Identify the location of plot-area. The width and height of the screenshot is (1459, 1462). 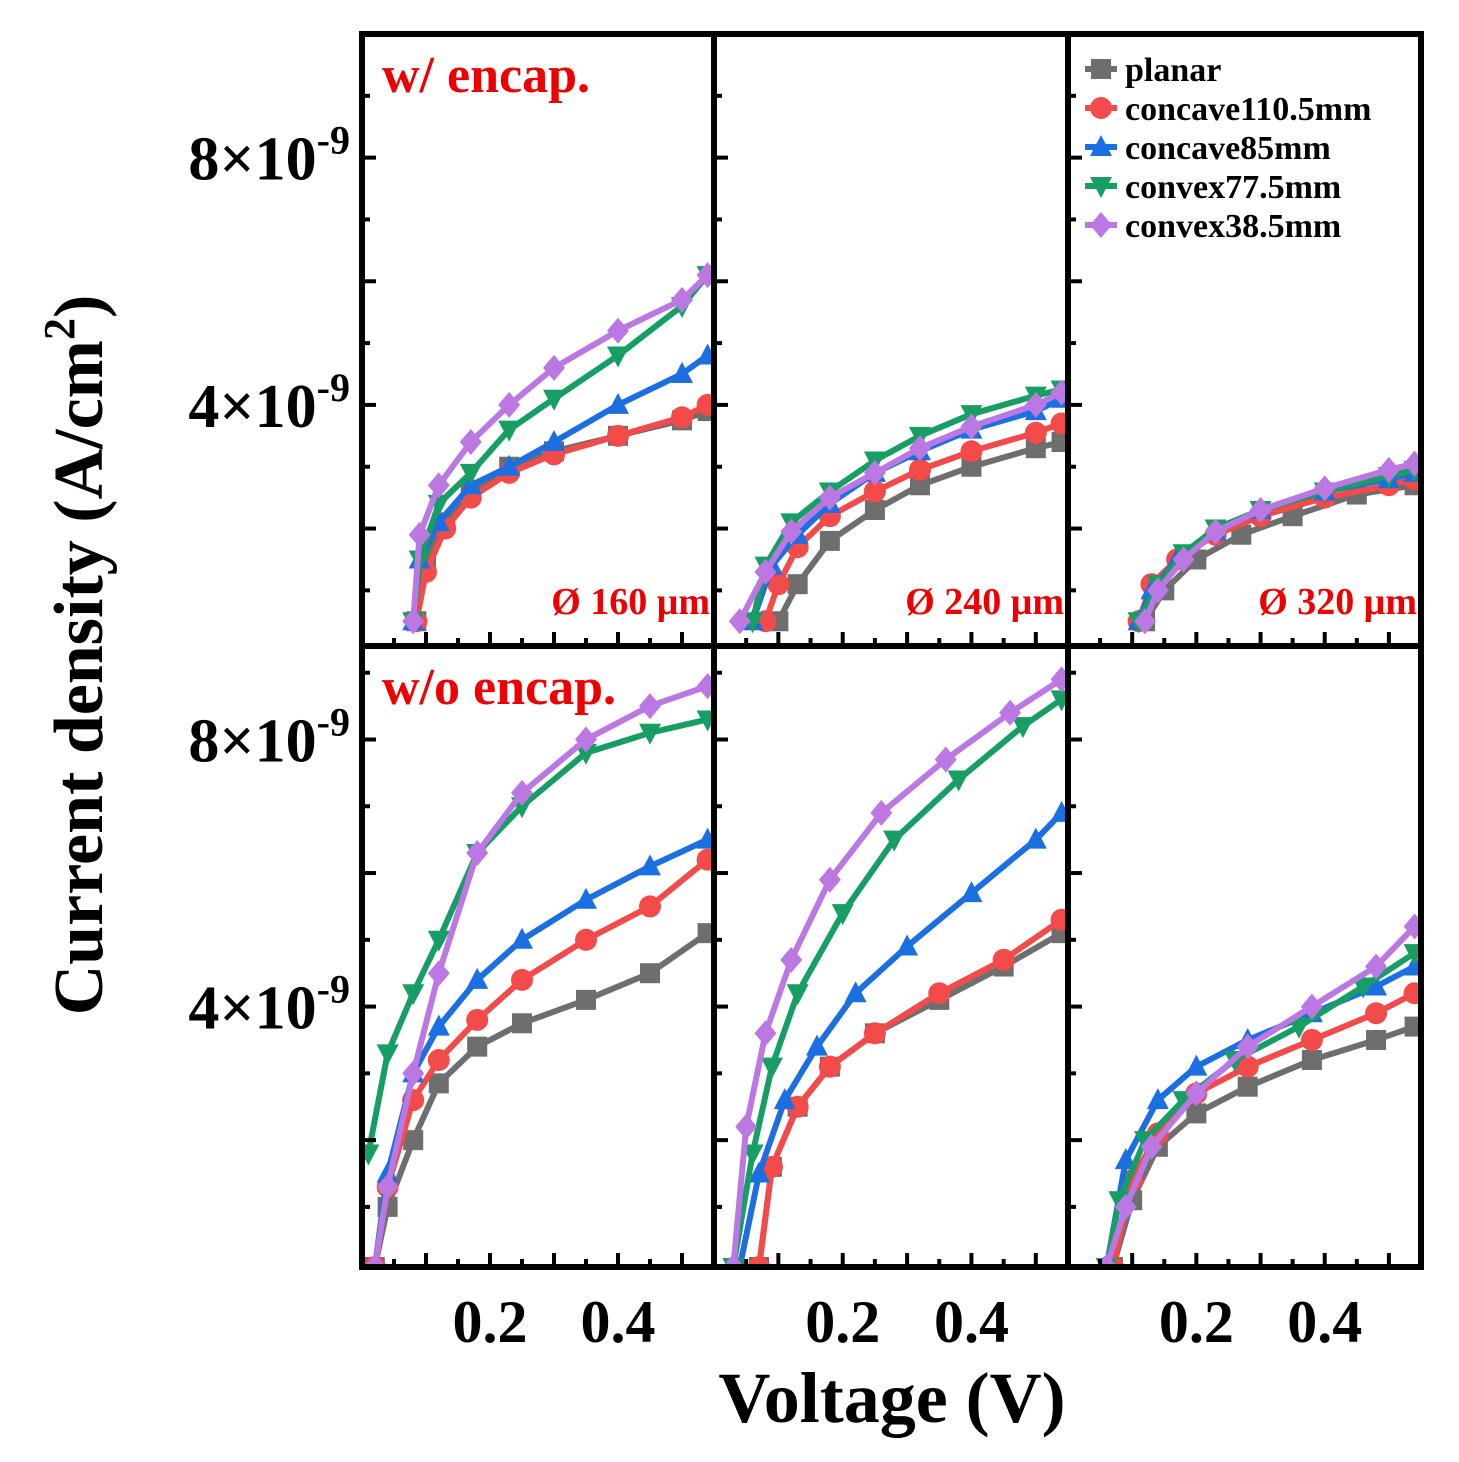
(1258, 1090).